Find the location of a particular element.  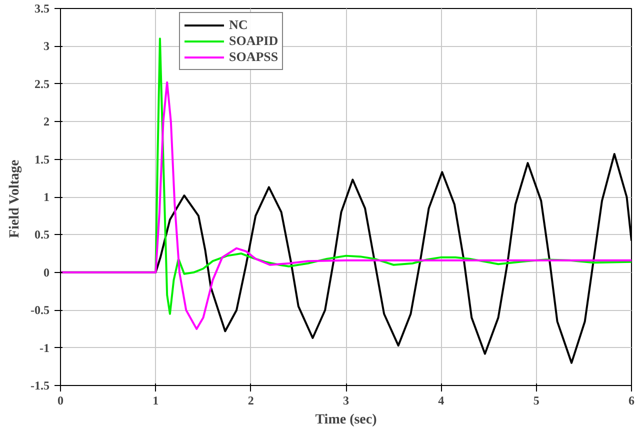

y-tick-label: -1 is located at coordinates (45, 347).